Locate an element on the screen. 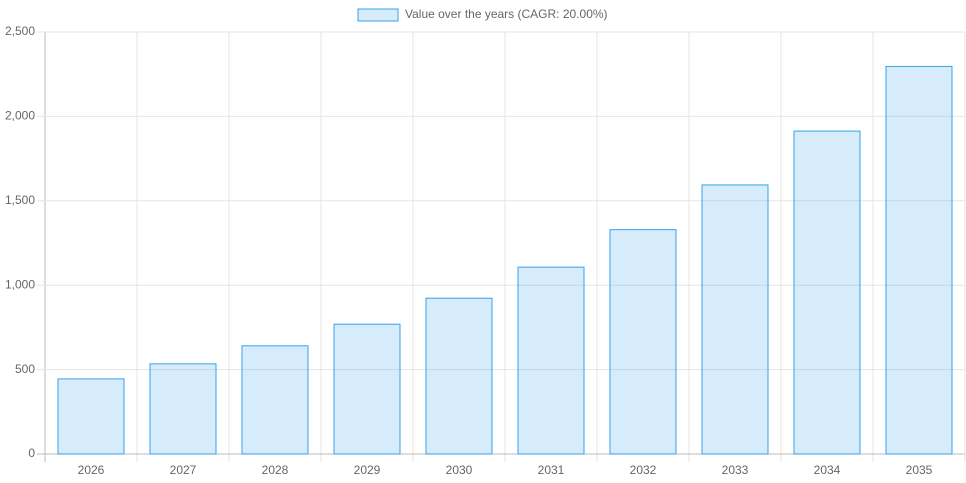 This screenshot has width=966, height=483. x-tick-label: 2032 is located at coordinates (643, 470).